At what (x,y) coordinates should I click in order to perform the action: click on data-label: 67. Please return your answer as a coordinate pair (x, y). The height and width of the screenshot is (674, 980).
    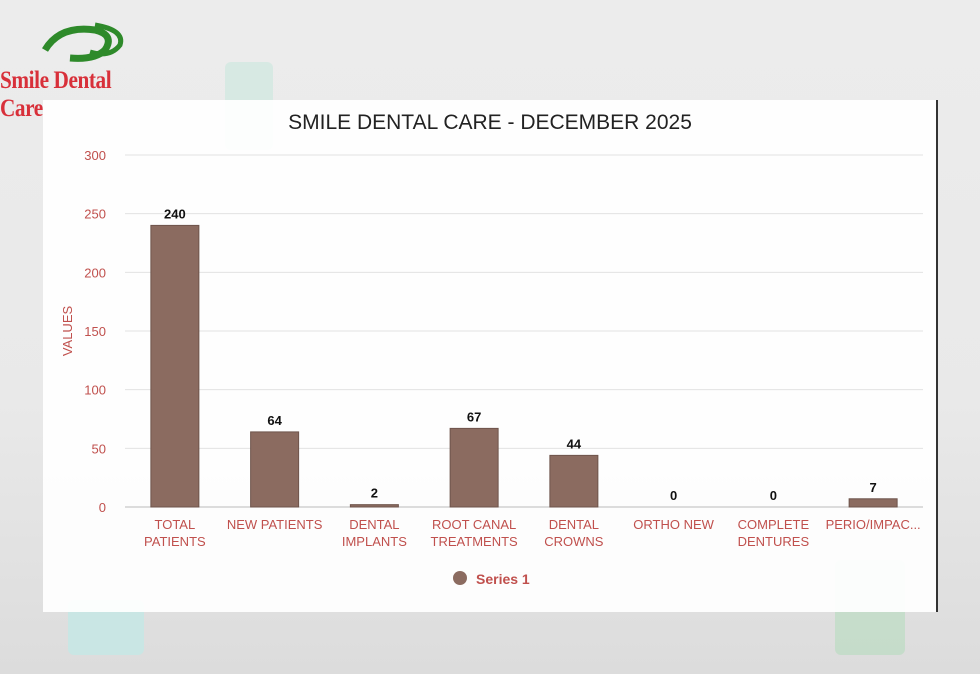
    Looking at the image, I should click on (474, 416).